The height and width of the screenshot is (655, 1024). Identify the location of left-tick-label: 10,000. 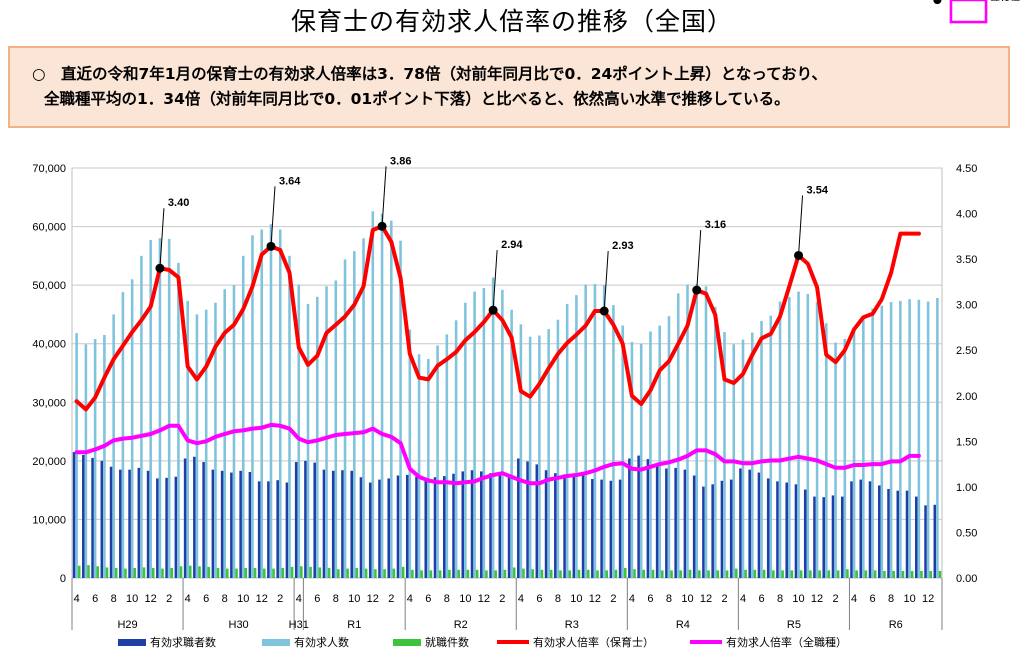
(49, 520).